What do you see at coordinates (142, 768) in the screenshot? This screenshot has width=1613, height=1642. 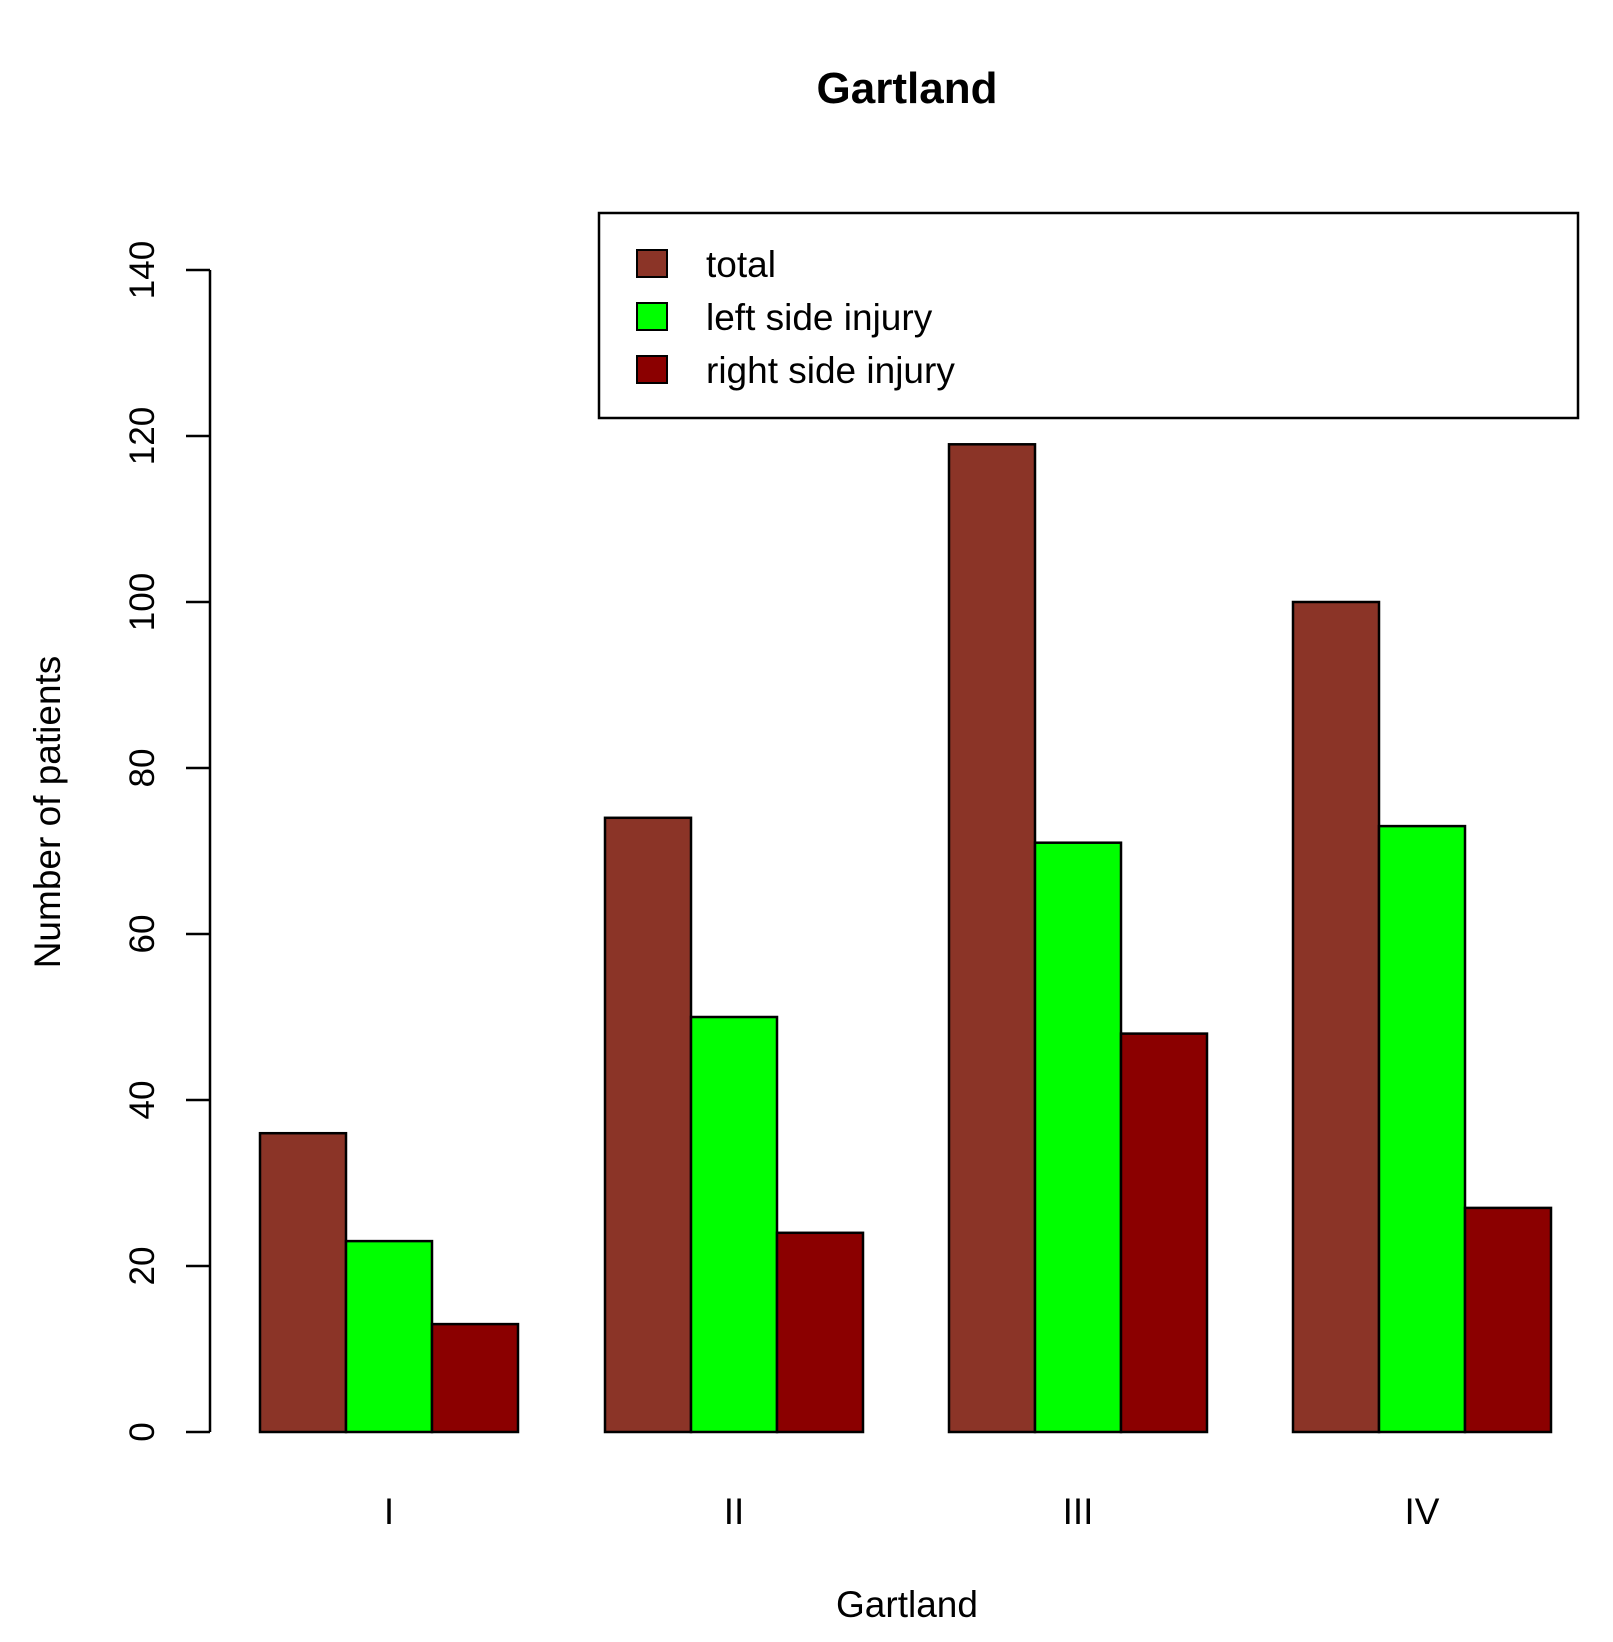 I see `y-tick-label: 80` at bounding box center [142, 768].